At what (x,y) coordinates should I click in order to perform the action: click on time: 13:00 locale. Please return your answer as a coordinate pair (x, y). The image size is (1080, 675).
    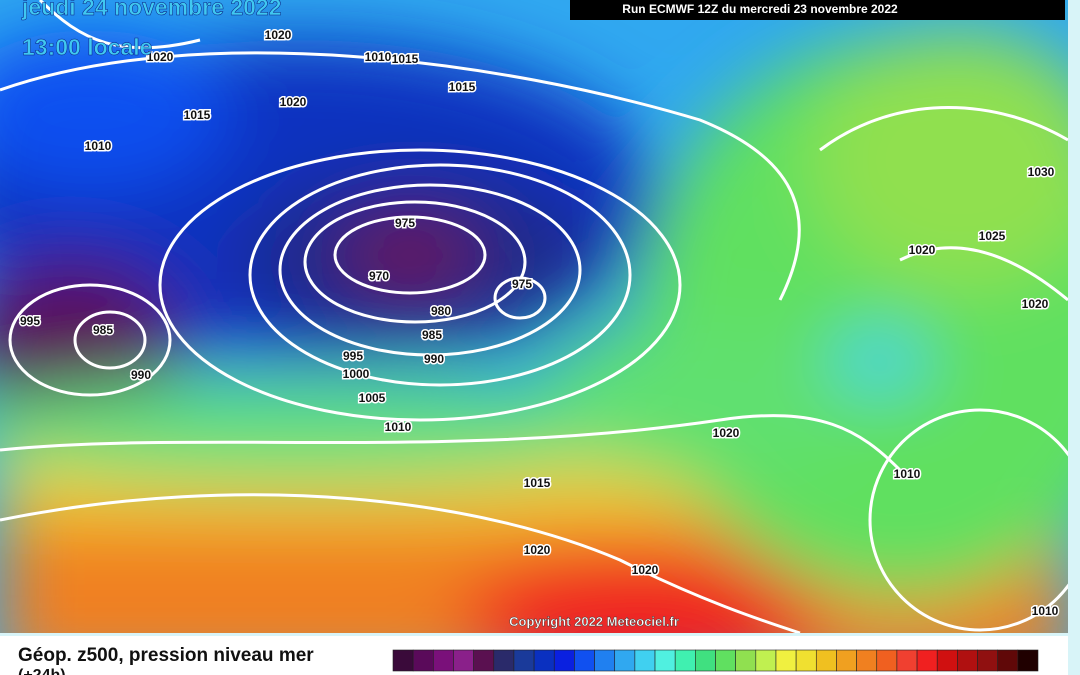
    Looking at the image, I should click on (87, 47).